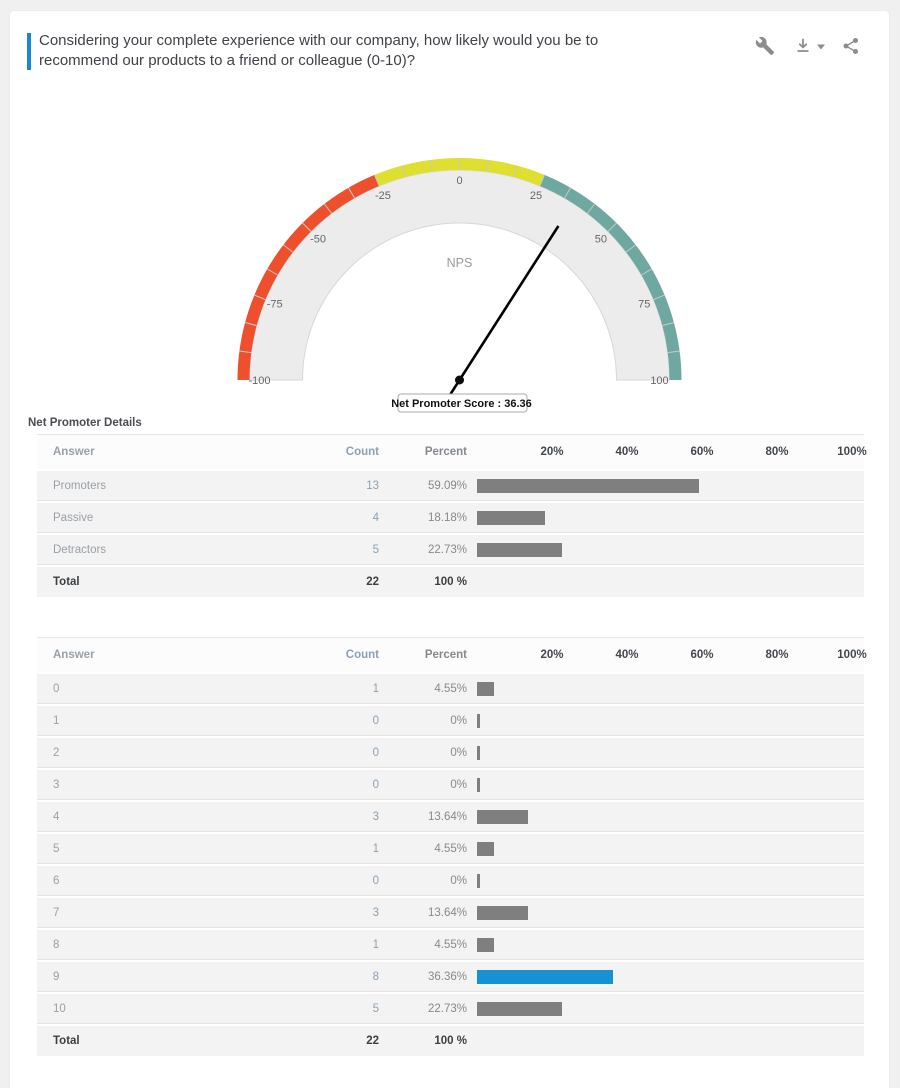 The width and height of the screenshot is (900, 1088). I want to click on table-row: 2 0 0%, so click(450, 752).